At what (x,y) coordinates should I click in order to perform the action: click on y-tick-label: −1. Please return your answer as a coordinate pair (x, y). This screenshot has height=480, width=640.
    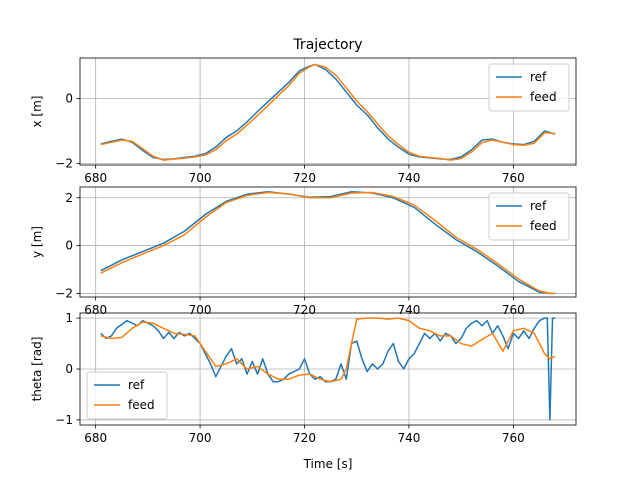
    Looking at the image, I should click on (64, 420).